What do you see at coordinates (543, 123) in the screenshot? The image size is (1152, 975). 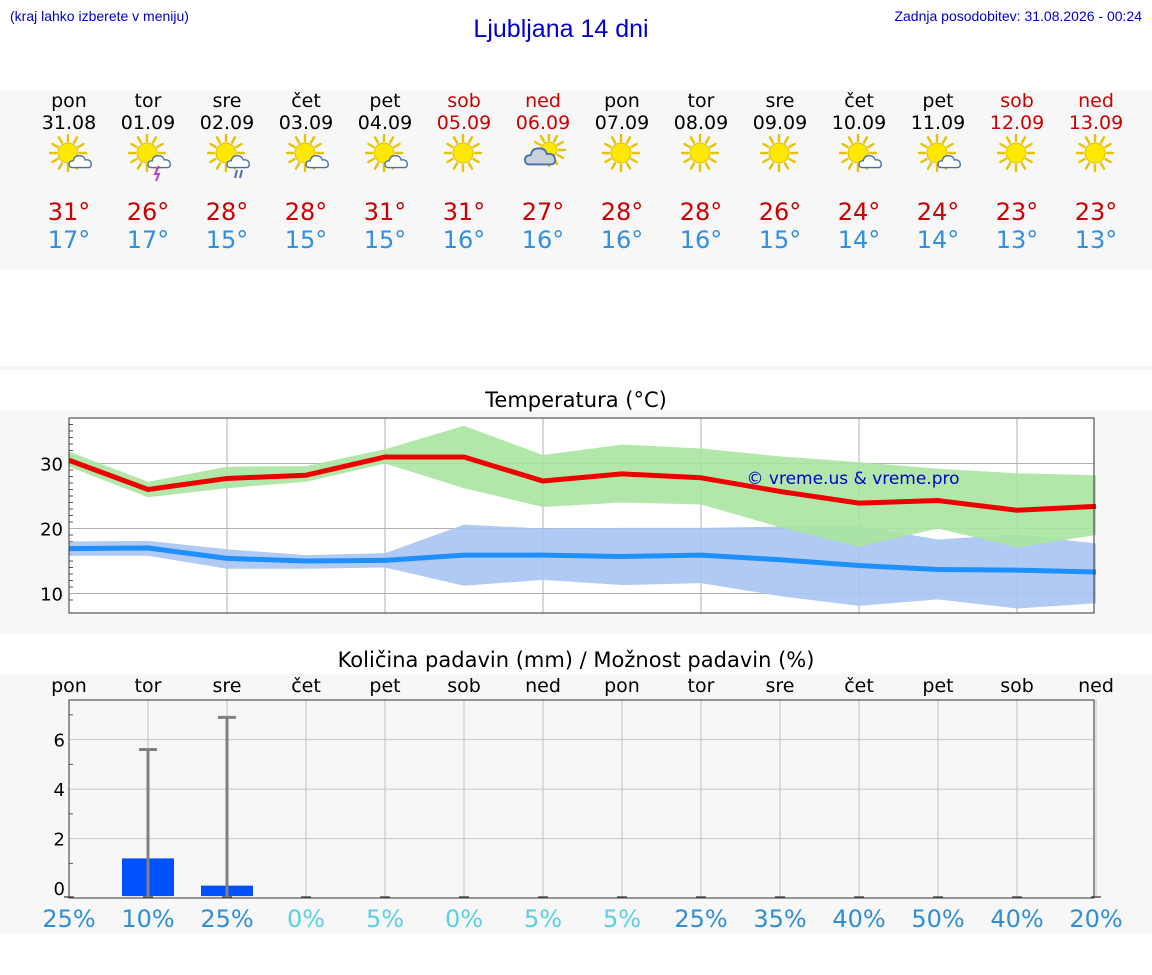 I see `day-date: 06.09` at bounding box center [543, 123].